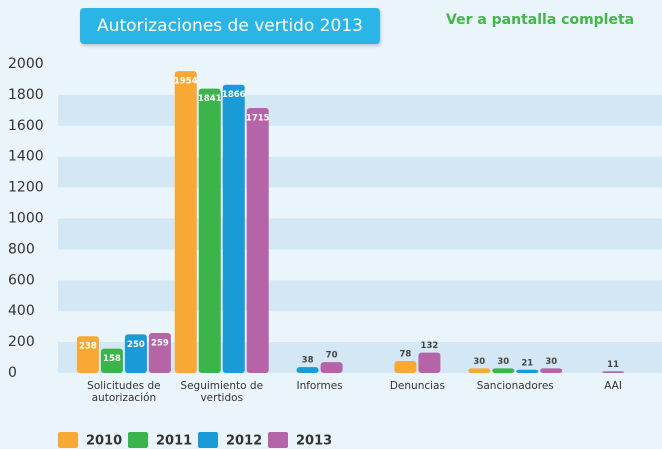 Image resolution: width=662 pixels, height=449 pixels. What do you see at coordinates (515, 386) in the screenshot?
I see `x-tick-label: Sancionadores` at bounding box center [515, 386].